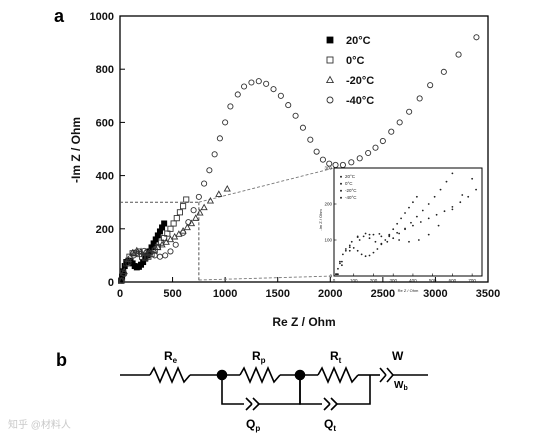 Image resolution: width=542 pixels, height=436 pixels. I want to click on inset-x-tick-label: 200, so click(374, 280).